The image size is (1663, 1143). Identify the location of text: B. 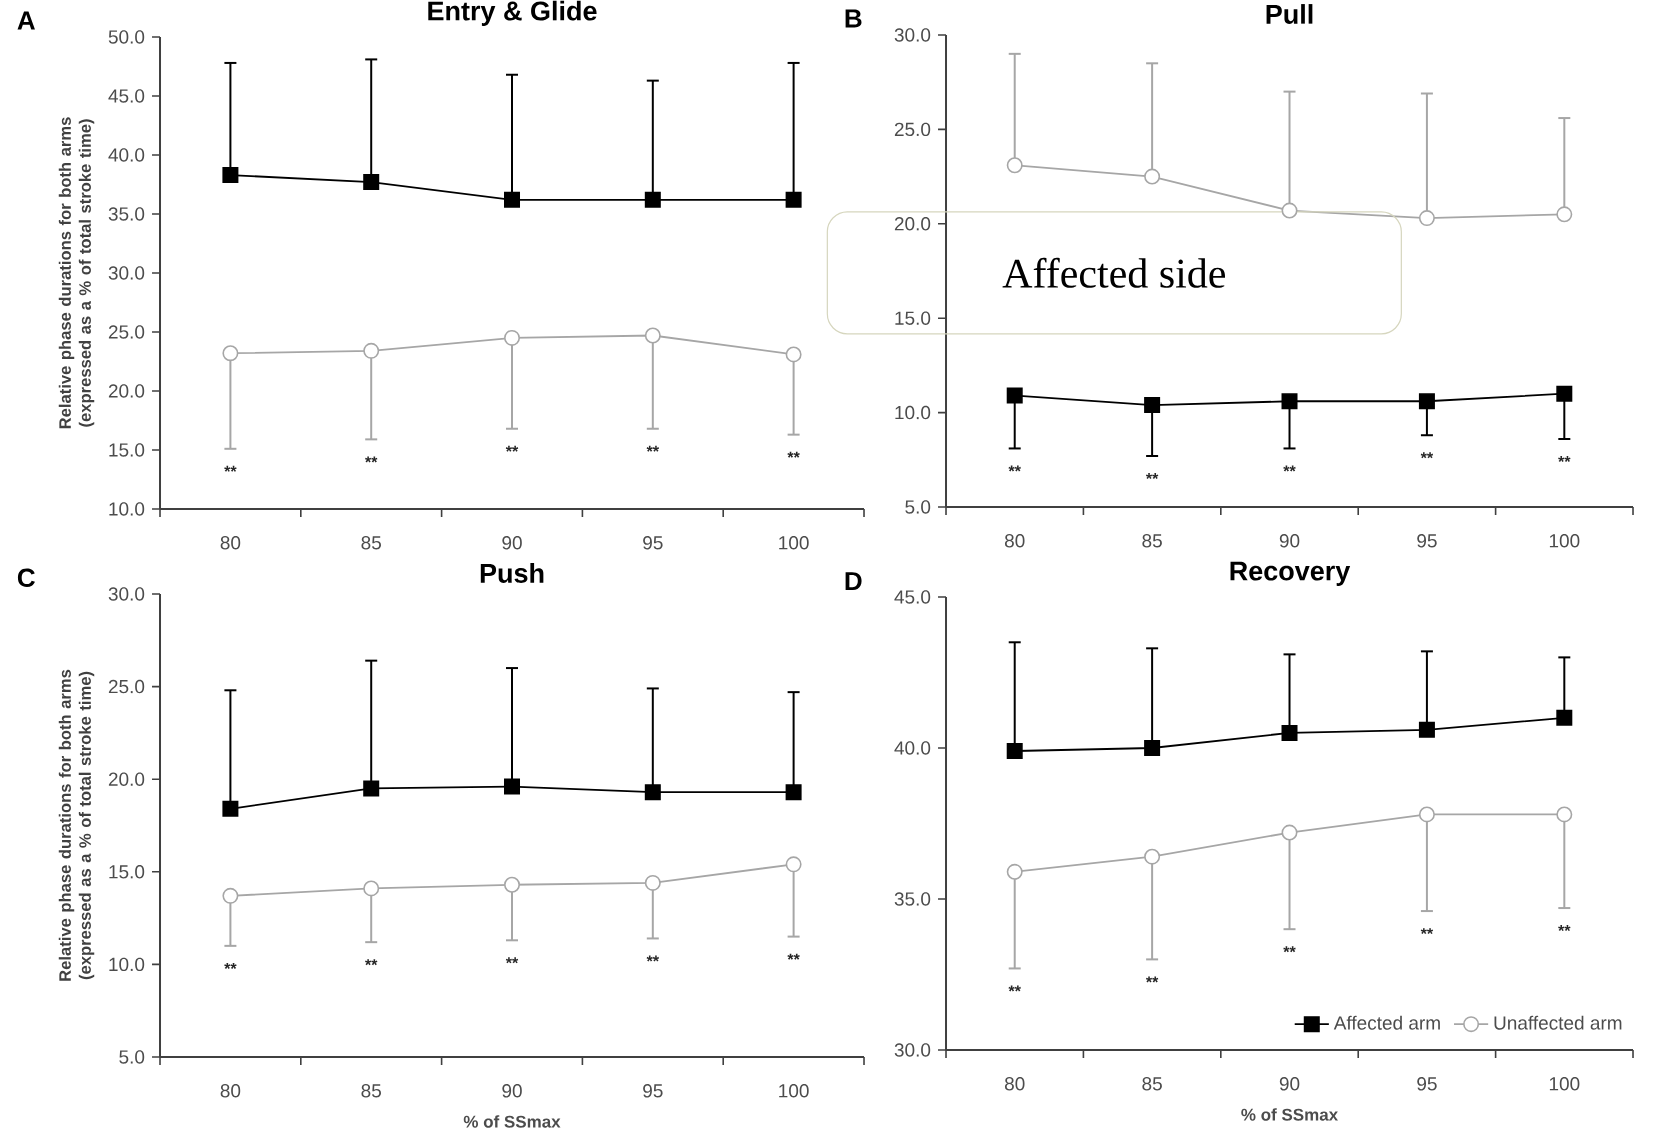
(853, 18).